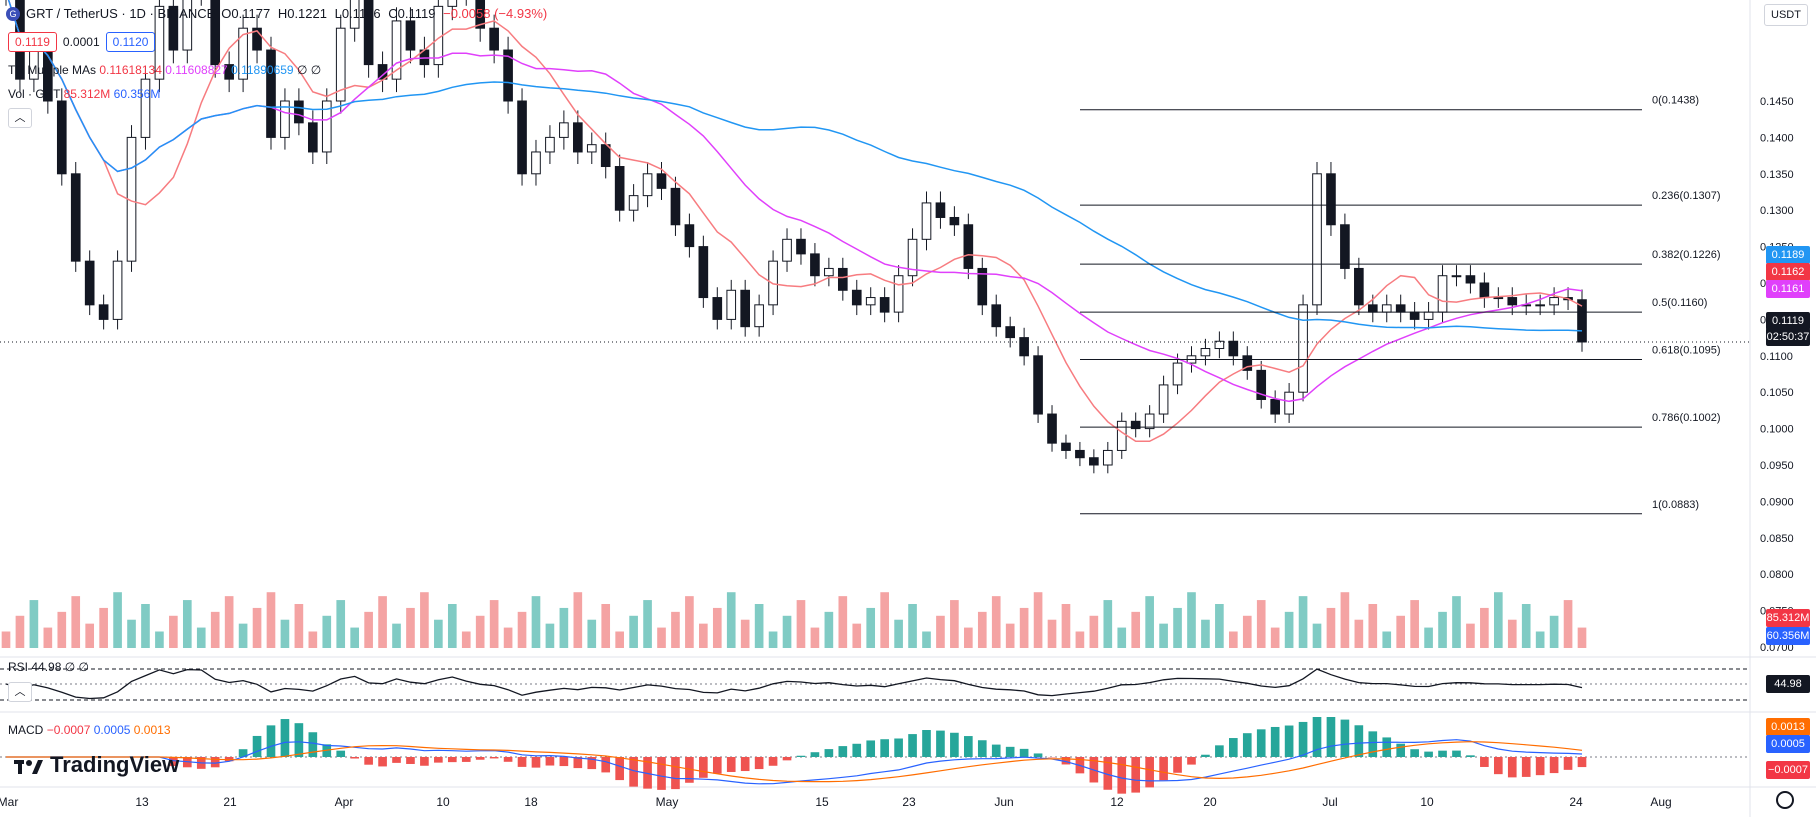 This screenshot has height=817, width=1816. What do you see at coordinates (9, 802) in the screenshot?
I see `x-tick-label: Mar` at bounding box center [9, 802].